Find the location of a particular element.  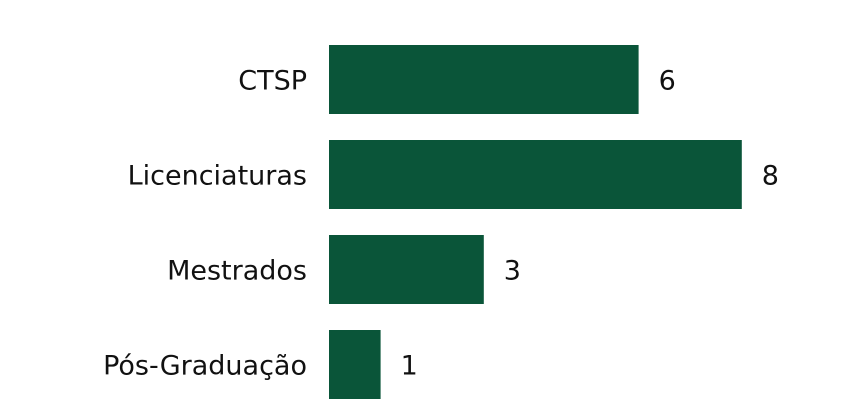

value-label-licenciaturas: 8 is located at coordinates (770, 176).